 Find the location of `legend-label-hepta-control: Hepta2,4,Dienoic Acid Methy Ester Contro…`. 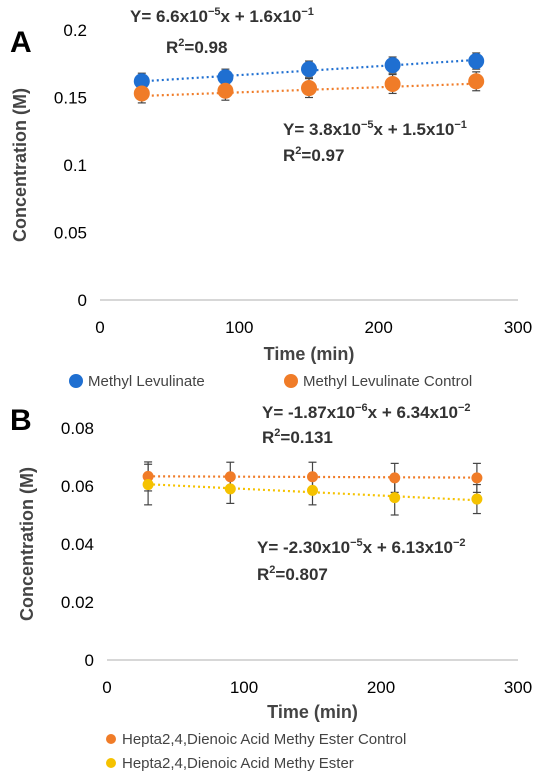

legend-label-hepta-control: Hepta2,4,Dienoic Acid Methy Ester Contro… is located at coordinates (264, 739).